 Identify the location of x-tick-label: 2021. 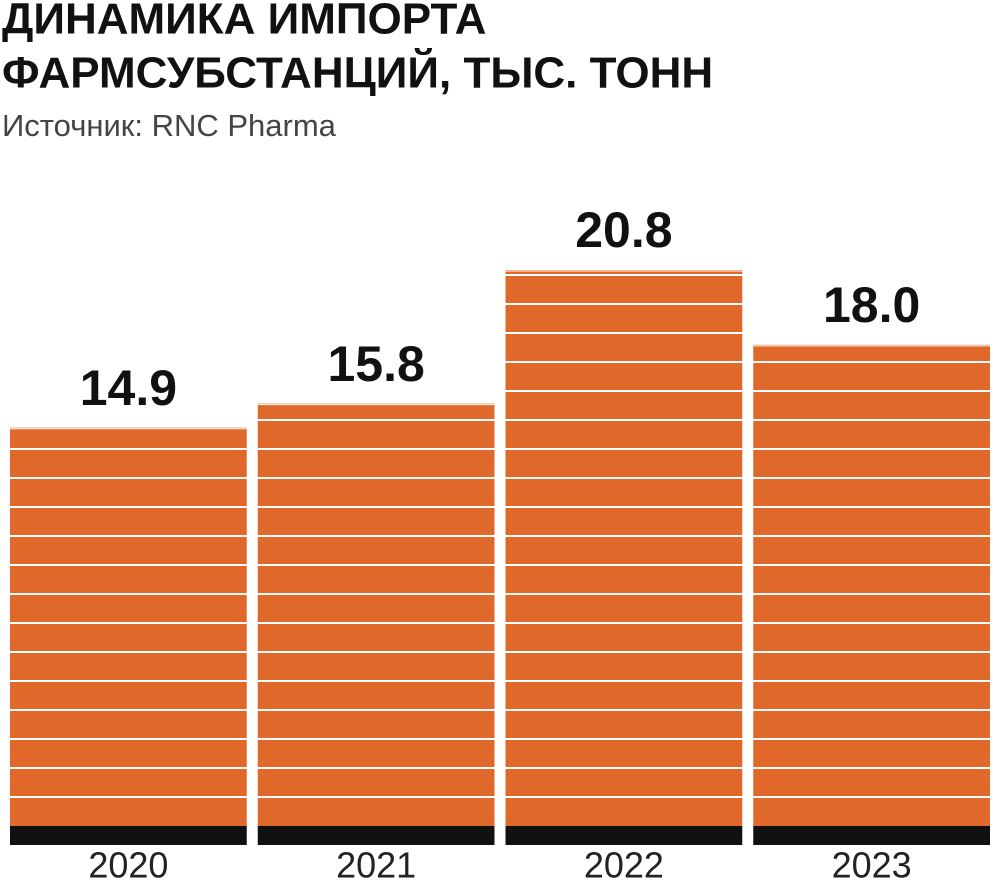
(376, 865).